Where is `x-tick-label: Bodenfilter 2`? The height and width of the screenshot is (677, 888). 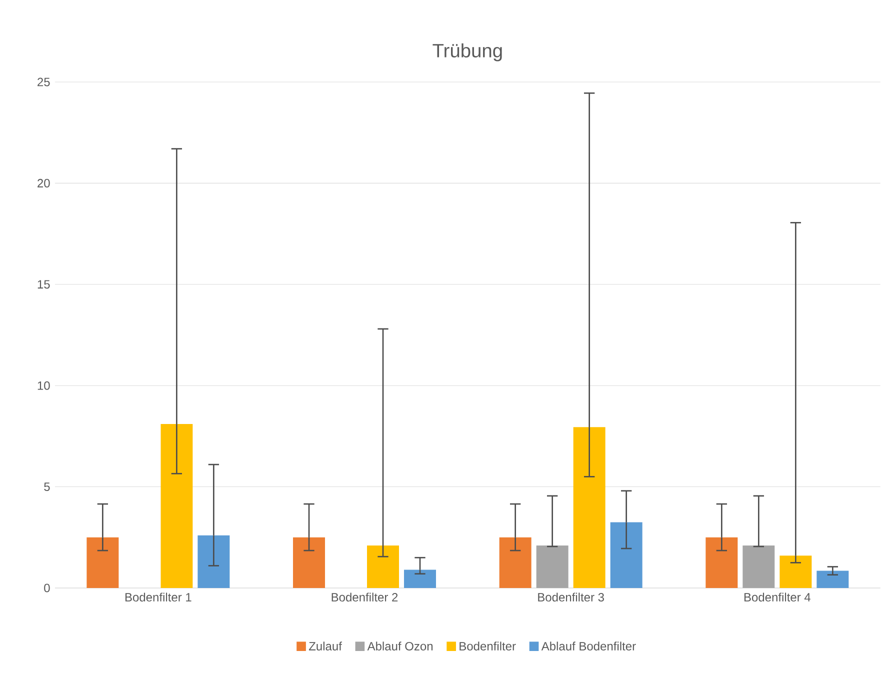 x-tick-label: Bodenfilter 2 is located at coordinates (365, 597).